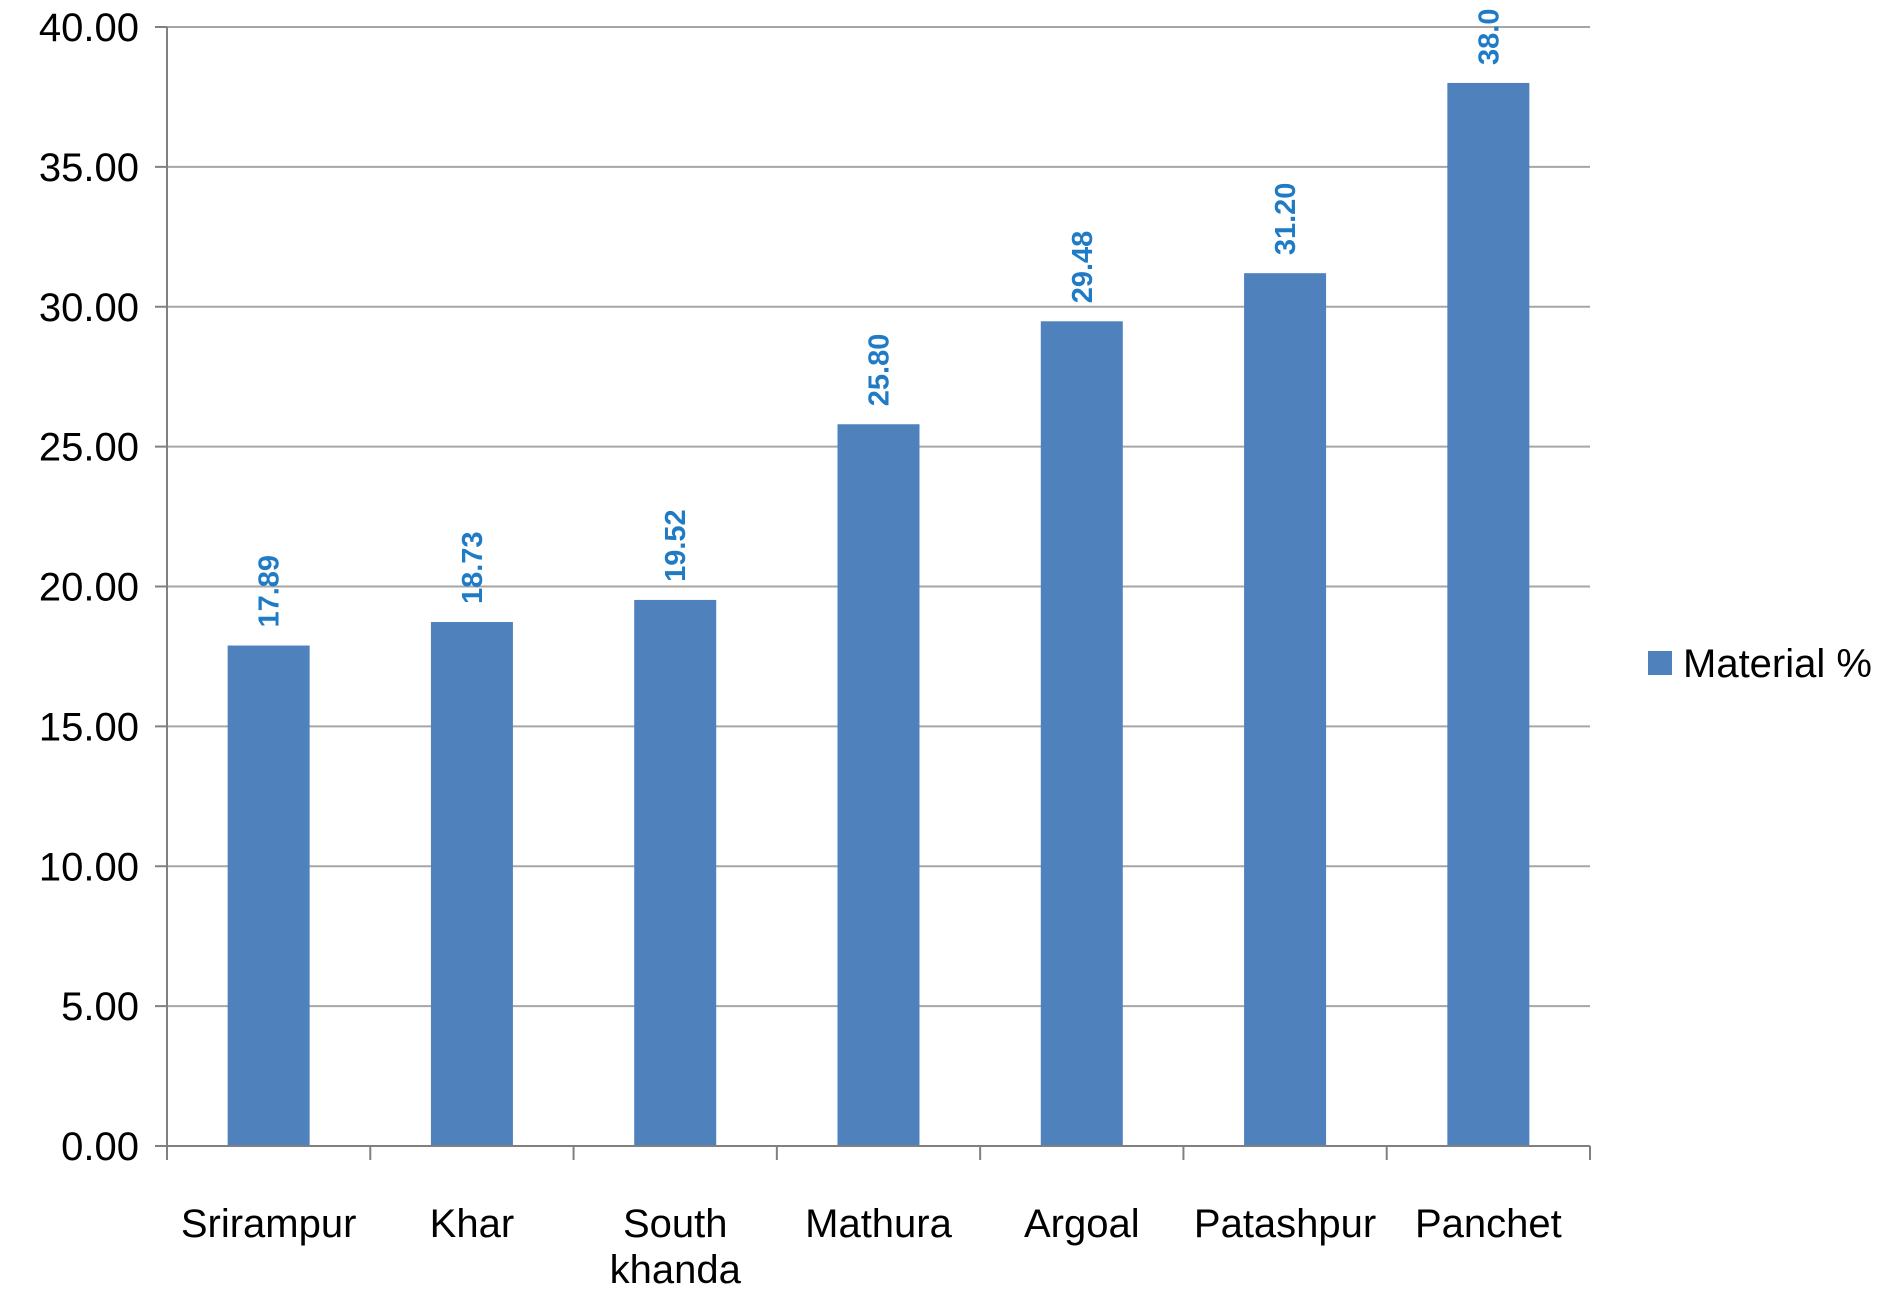 The image size is (1899, 1294). Describe the element at coordinates (89, 867) in the screenshot. I see `y-tick-label: 10.00` at that location.